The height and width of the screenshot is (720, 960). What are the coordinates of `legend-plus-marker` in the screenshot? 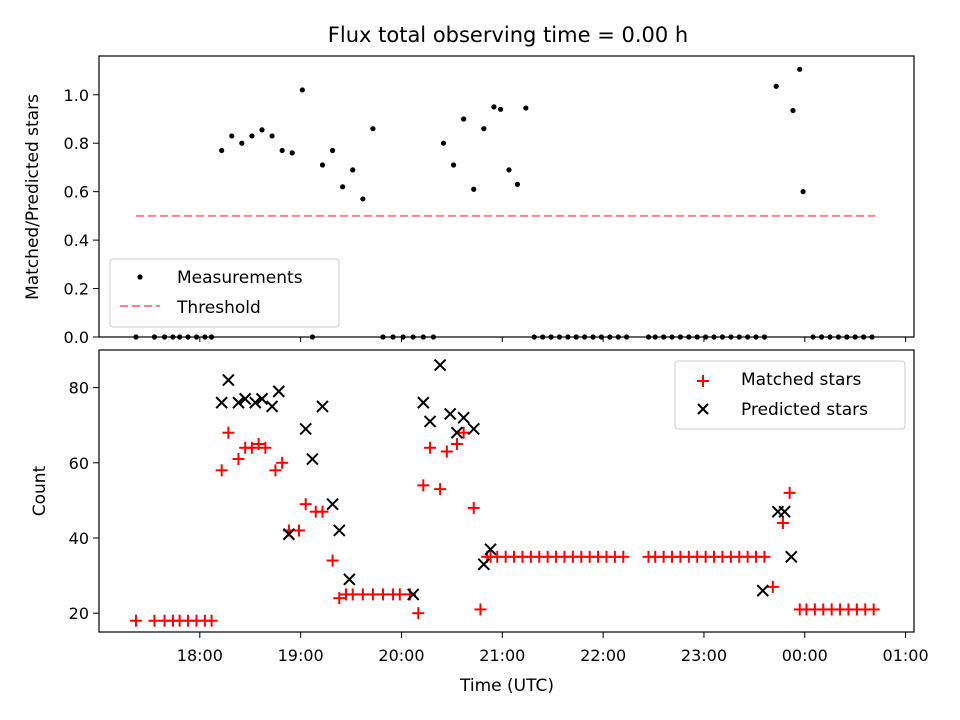 It's located at (703, 381).